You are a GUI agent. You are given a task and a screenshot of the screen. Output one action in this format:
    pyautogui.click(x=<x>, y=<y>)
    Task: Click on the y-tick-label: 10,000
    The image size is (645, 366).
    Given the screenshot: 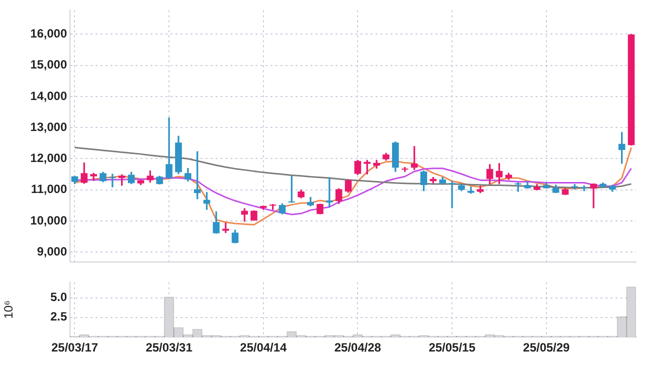 What is the action you would take?
    pyautogui.click(x=49, y=220)
    